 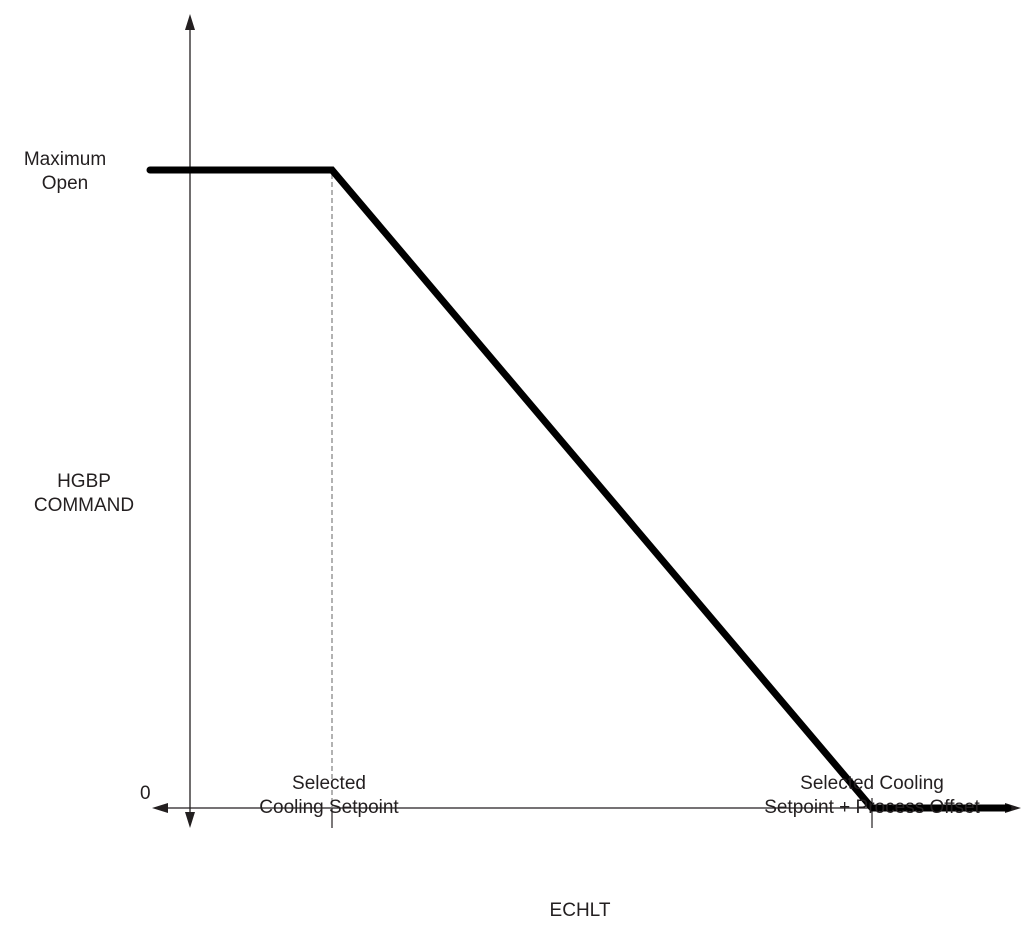 I want to click on y-tick-label-max: Maximum Open, so click(x=65, y=172).